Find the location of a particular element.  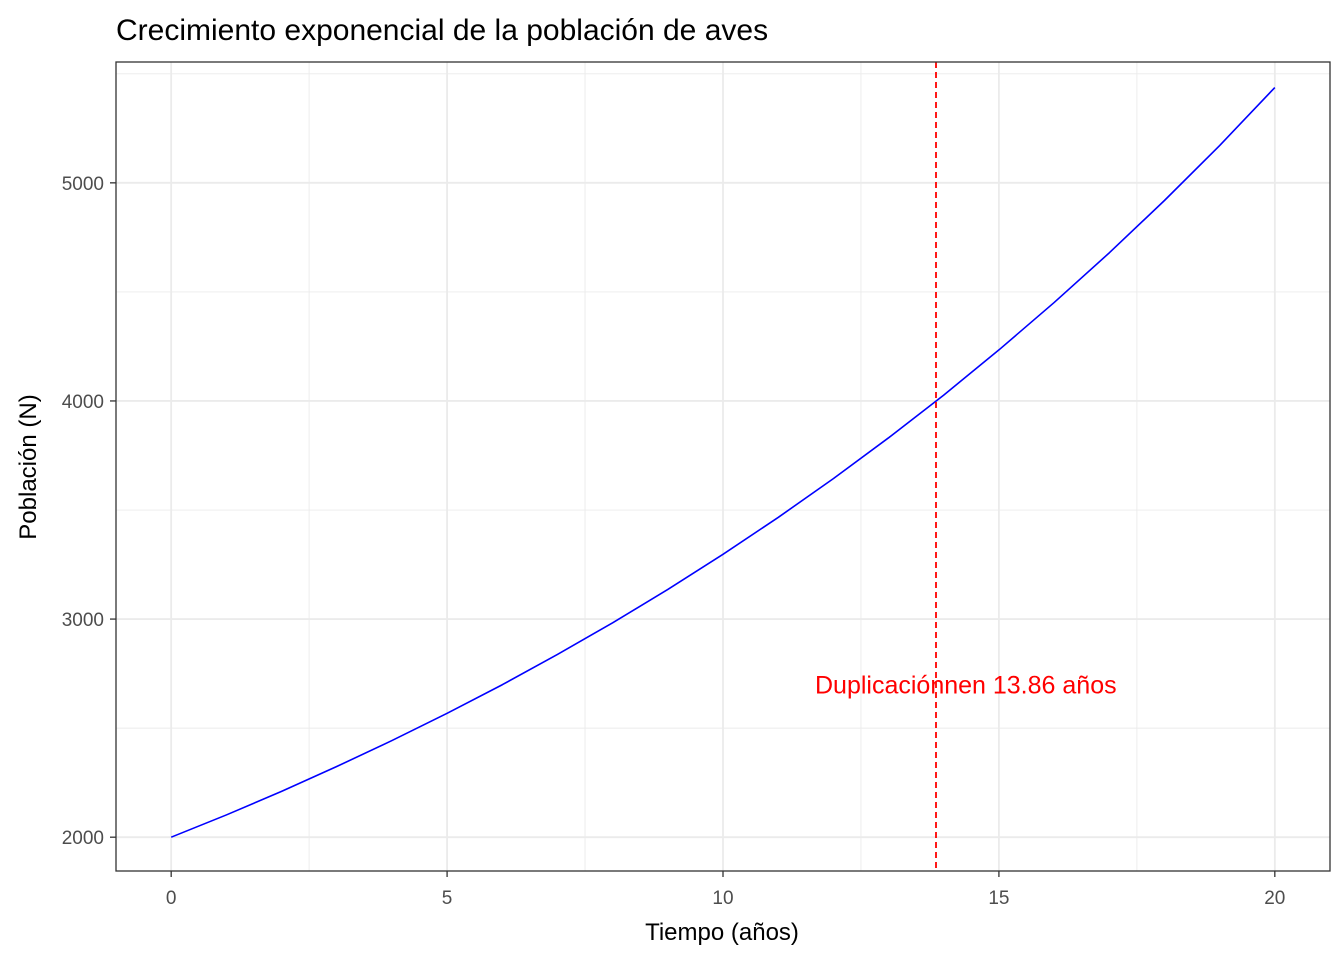

x-tick-label: 20 is located at coordinates (1274, 898).